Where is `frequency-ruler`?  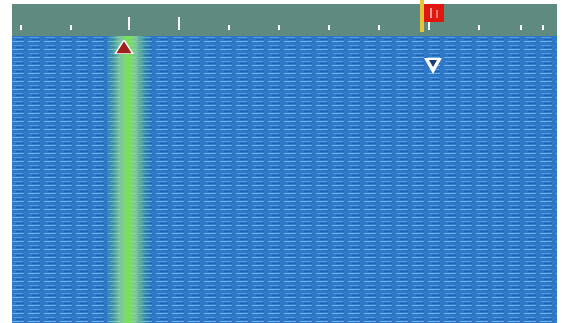 frequency-ruler is located at coordinates (284, 20).